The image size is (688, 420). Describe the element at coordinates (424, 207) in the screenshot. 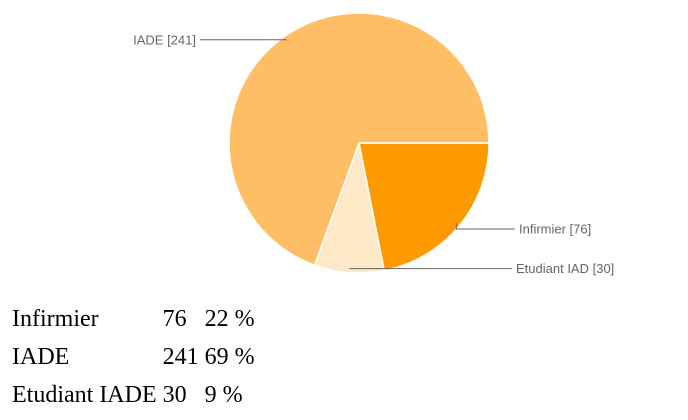

I see `pie-slice-infirmier` at that location.